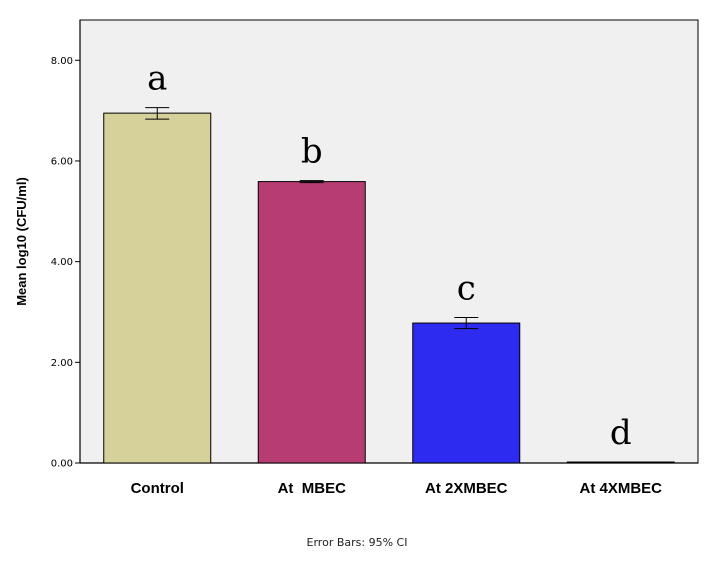 The height and width of the screenshot is (567, 714). What do you see at coordinates (312, 488) in the screenshot?
I see `x-category-label: At MBEC` at bounding box center [312, 488].